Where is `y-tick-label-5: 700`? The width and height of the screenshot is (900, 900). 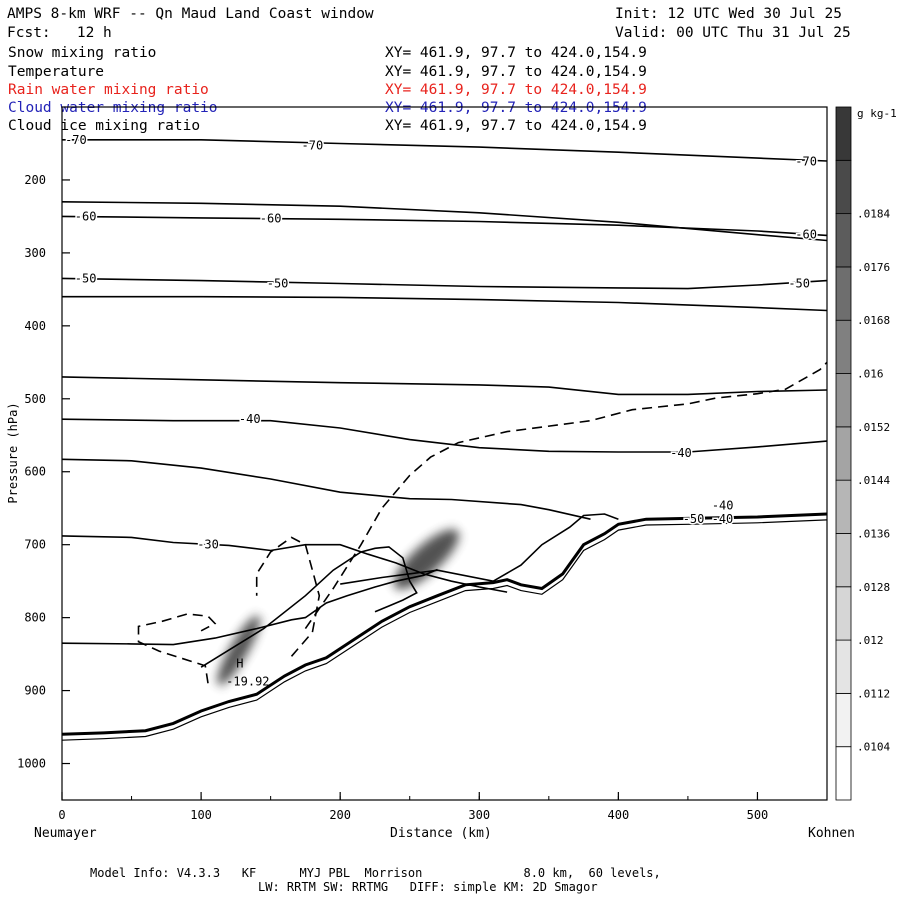 y-tick-label-5: 700 is located at coordinates (35, 545).